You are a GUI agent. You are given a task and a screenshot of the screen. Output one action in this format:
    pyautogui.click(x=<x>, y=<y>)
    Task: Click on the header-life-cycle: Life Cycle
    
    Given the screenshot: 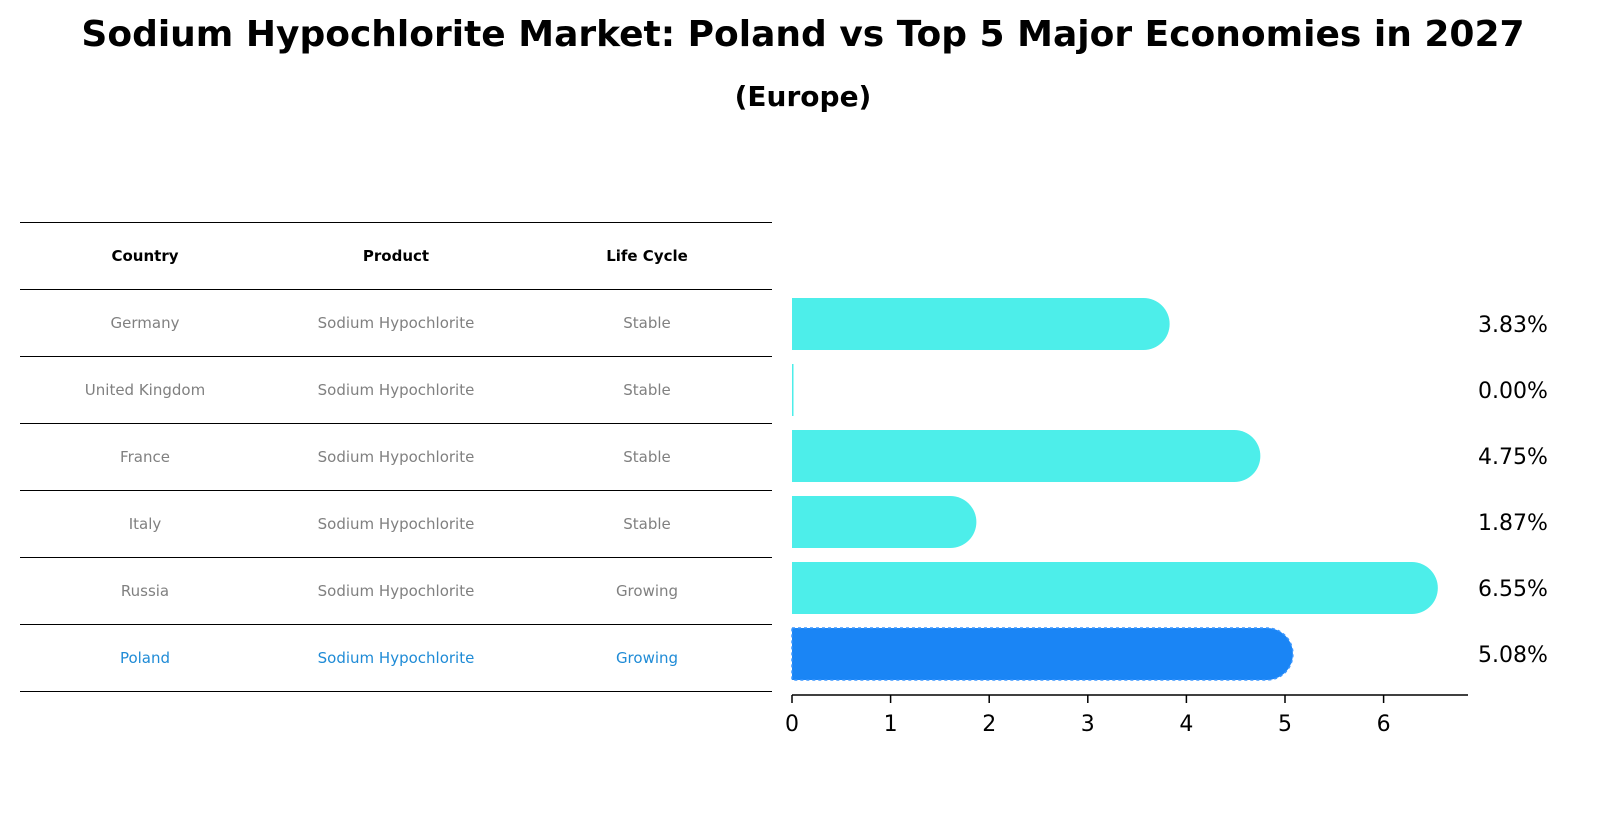 What is the action you would take?
    pyautogui.click(x=647, y=256)
    